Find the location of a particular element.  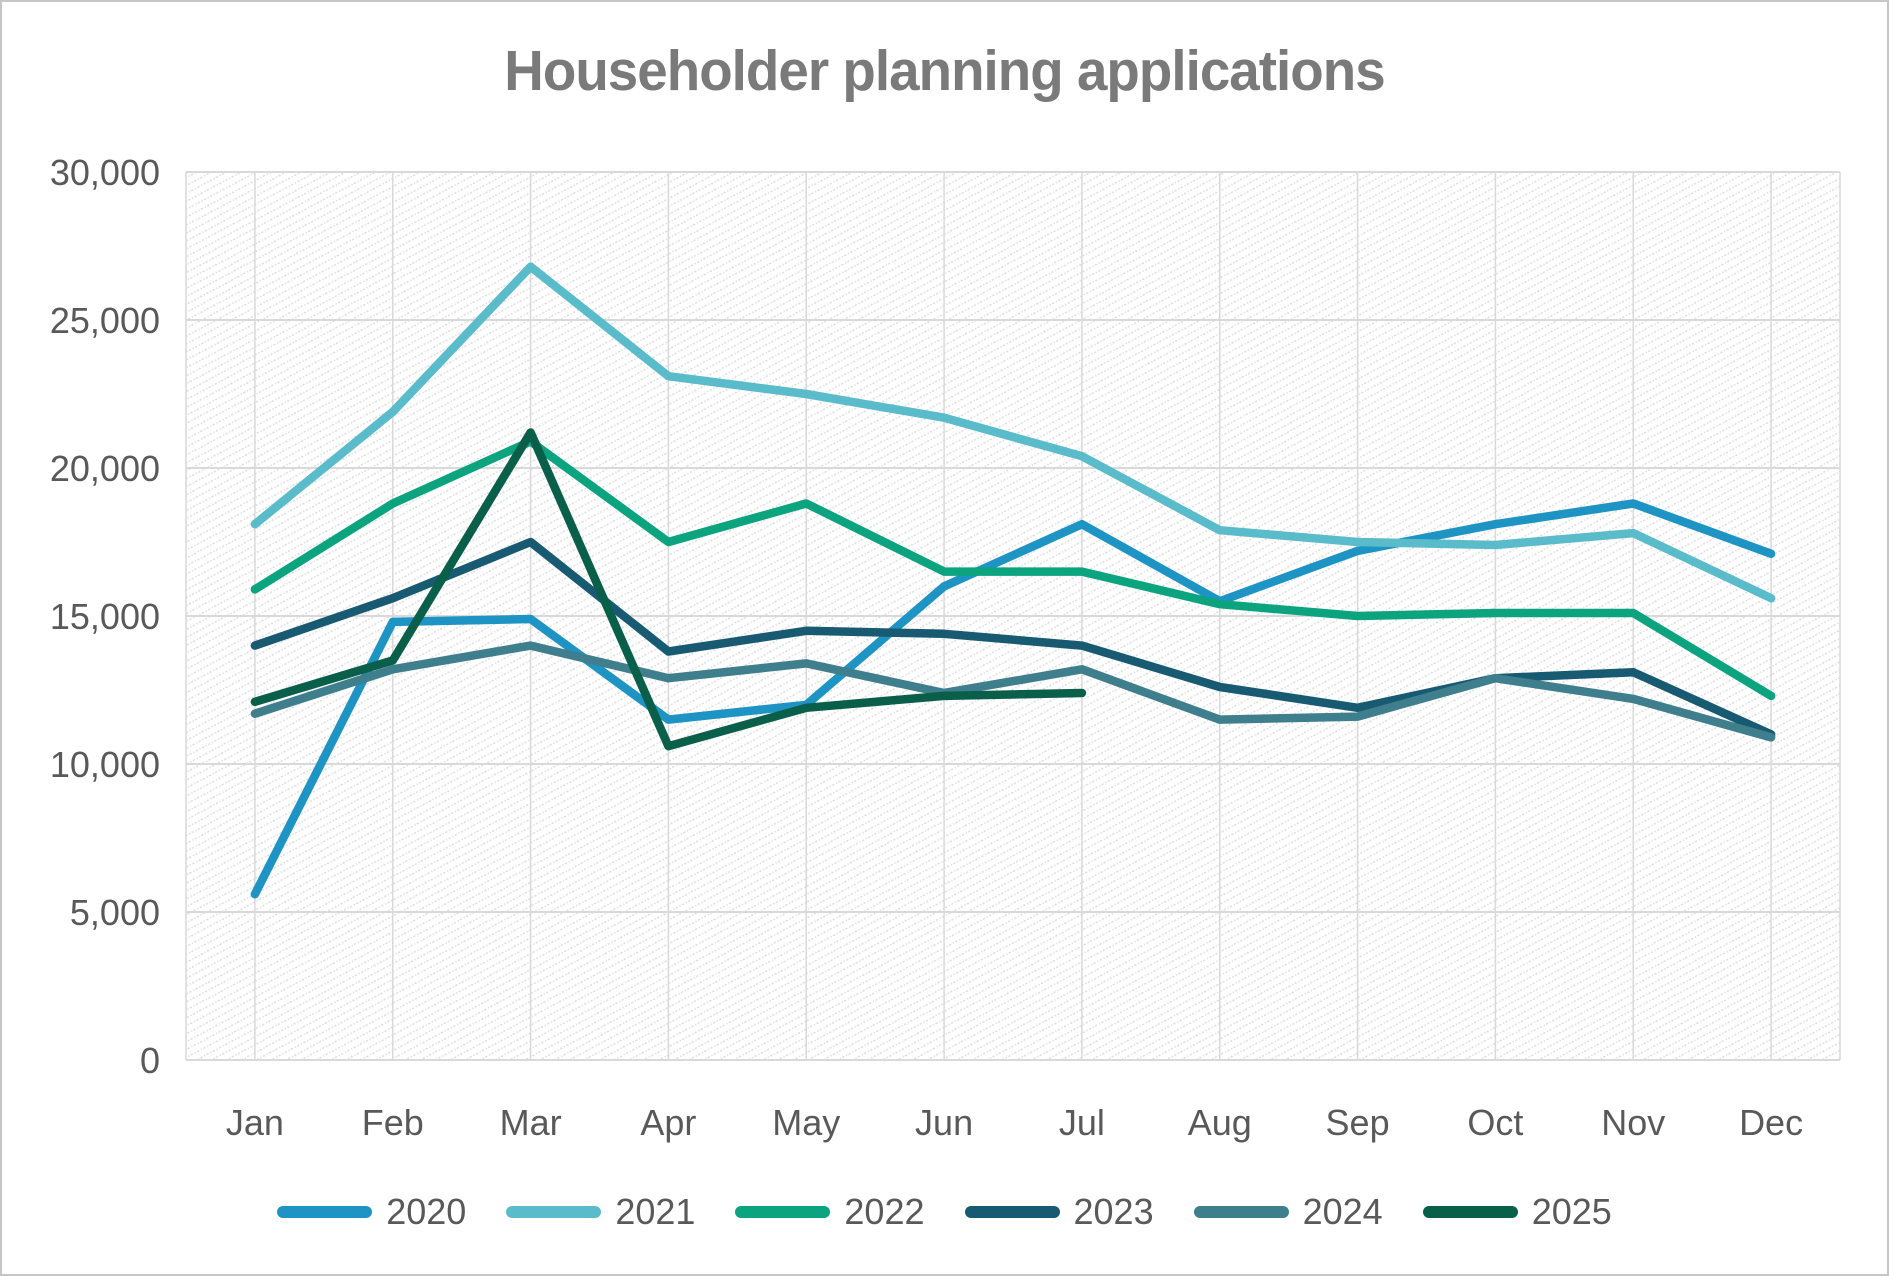

legend-swatch-2023 is located at coordinates (1012, 1212).